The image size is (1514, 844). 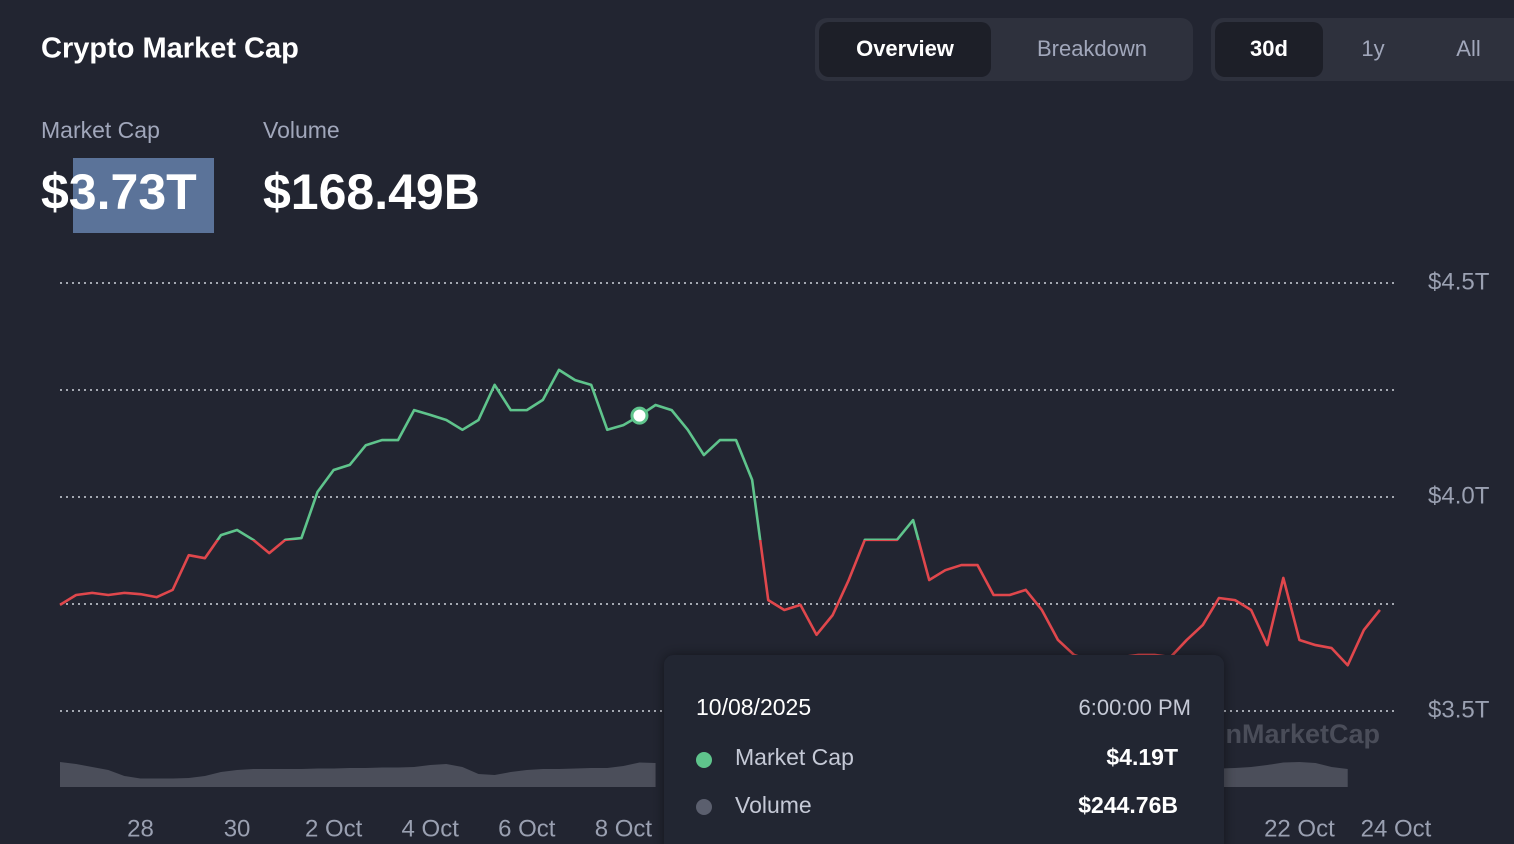 I want to click on tooltip-name: Market Cap, so click(x=794, y=757).